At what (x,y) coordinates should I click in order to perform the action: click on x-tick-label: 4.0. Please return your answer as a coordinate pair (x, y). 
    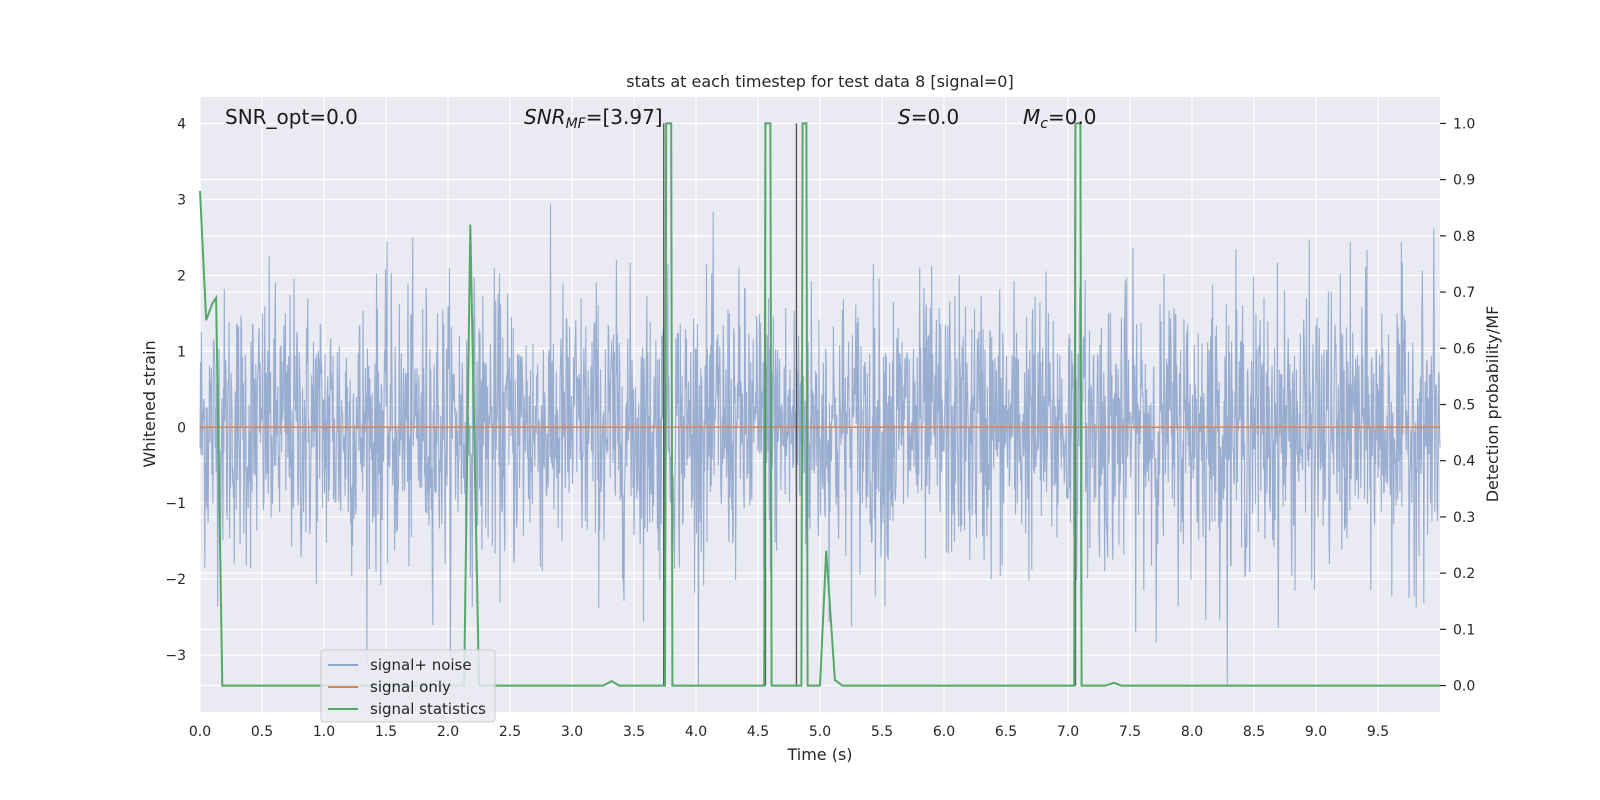
    Looking at the image, I should click on (696, 732).